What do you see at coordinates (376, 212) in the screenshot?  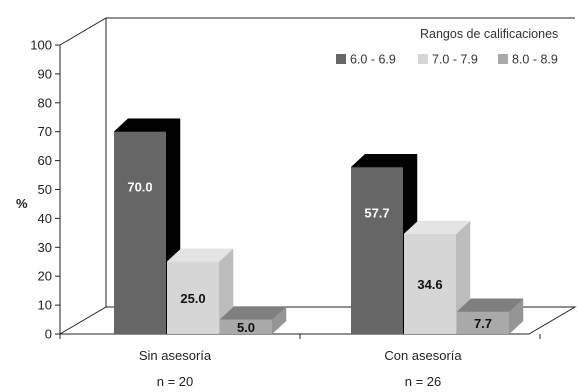 I see `data-label: 57.7` at bounding box center [376, 212].